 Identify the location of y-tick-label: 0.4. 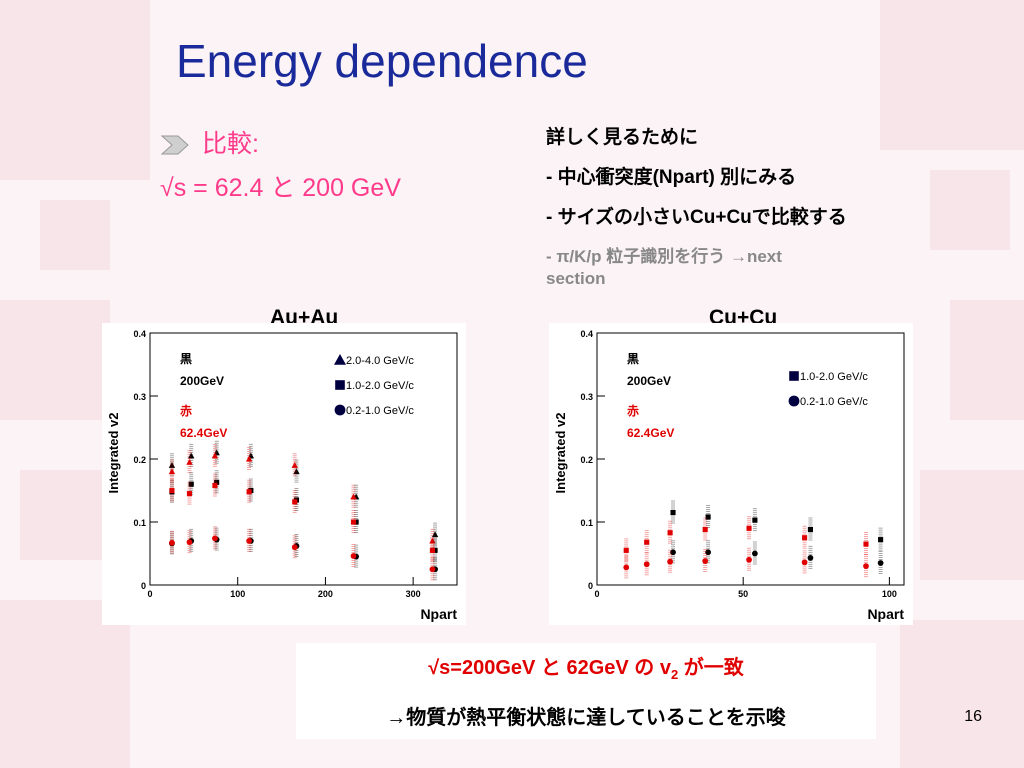
(586, 334).